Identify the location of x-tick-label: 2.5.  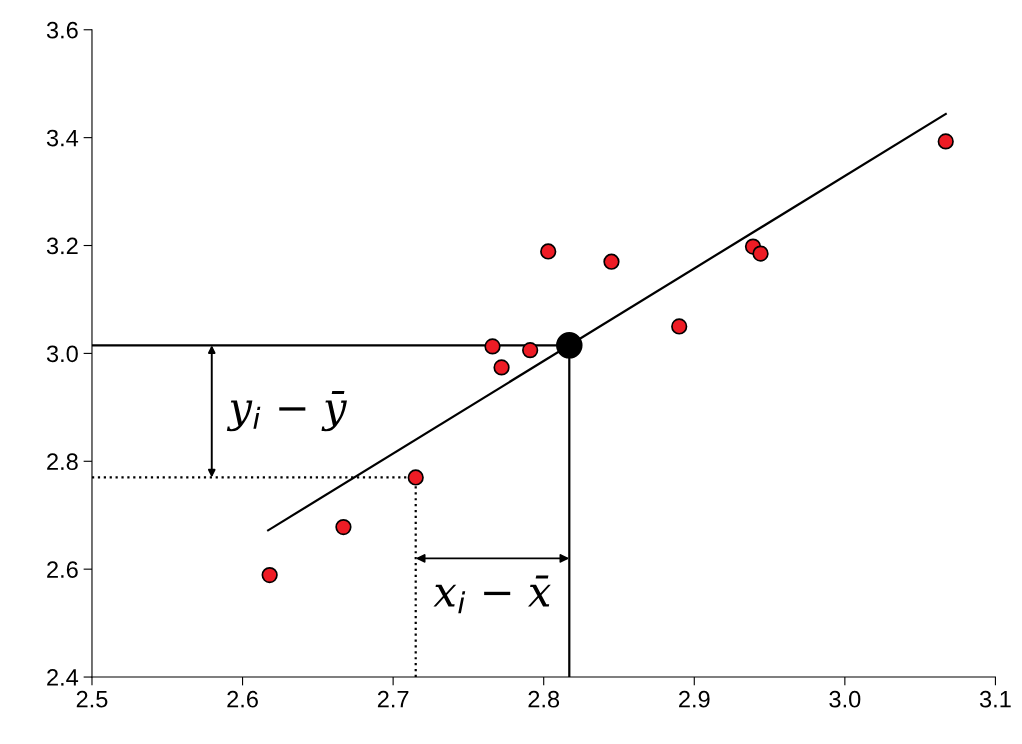
(92, 699).